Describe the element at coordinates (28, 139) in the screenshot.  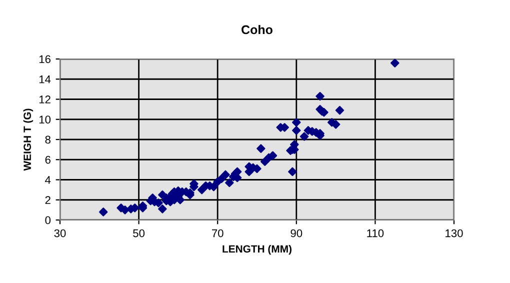
I see `y-axis-title: WEIGH T (G)` at that location.